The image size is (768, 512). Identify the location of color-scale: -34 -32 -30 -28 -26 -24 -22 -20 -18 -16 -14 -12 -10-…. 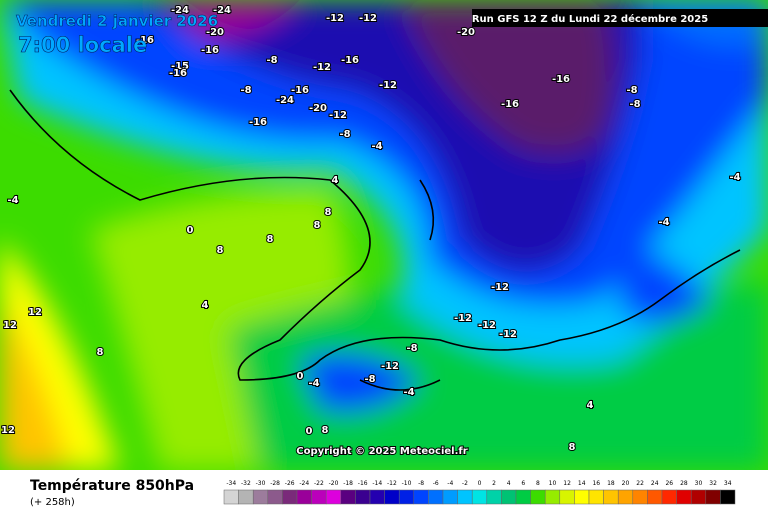
(479, 492).